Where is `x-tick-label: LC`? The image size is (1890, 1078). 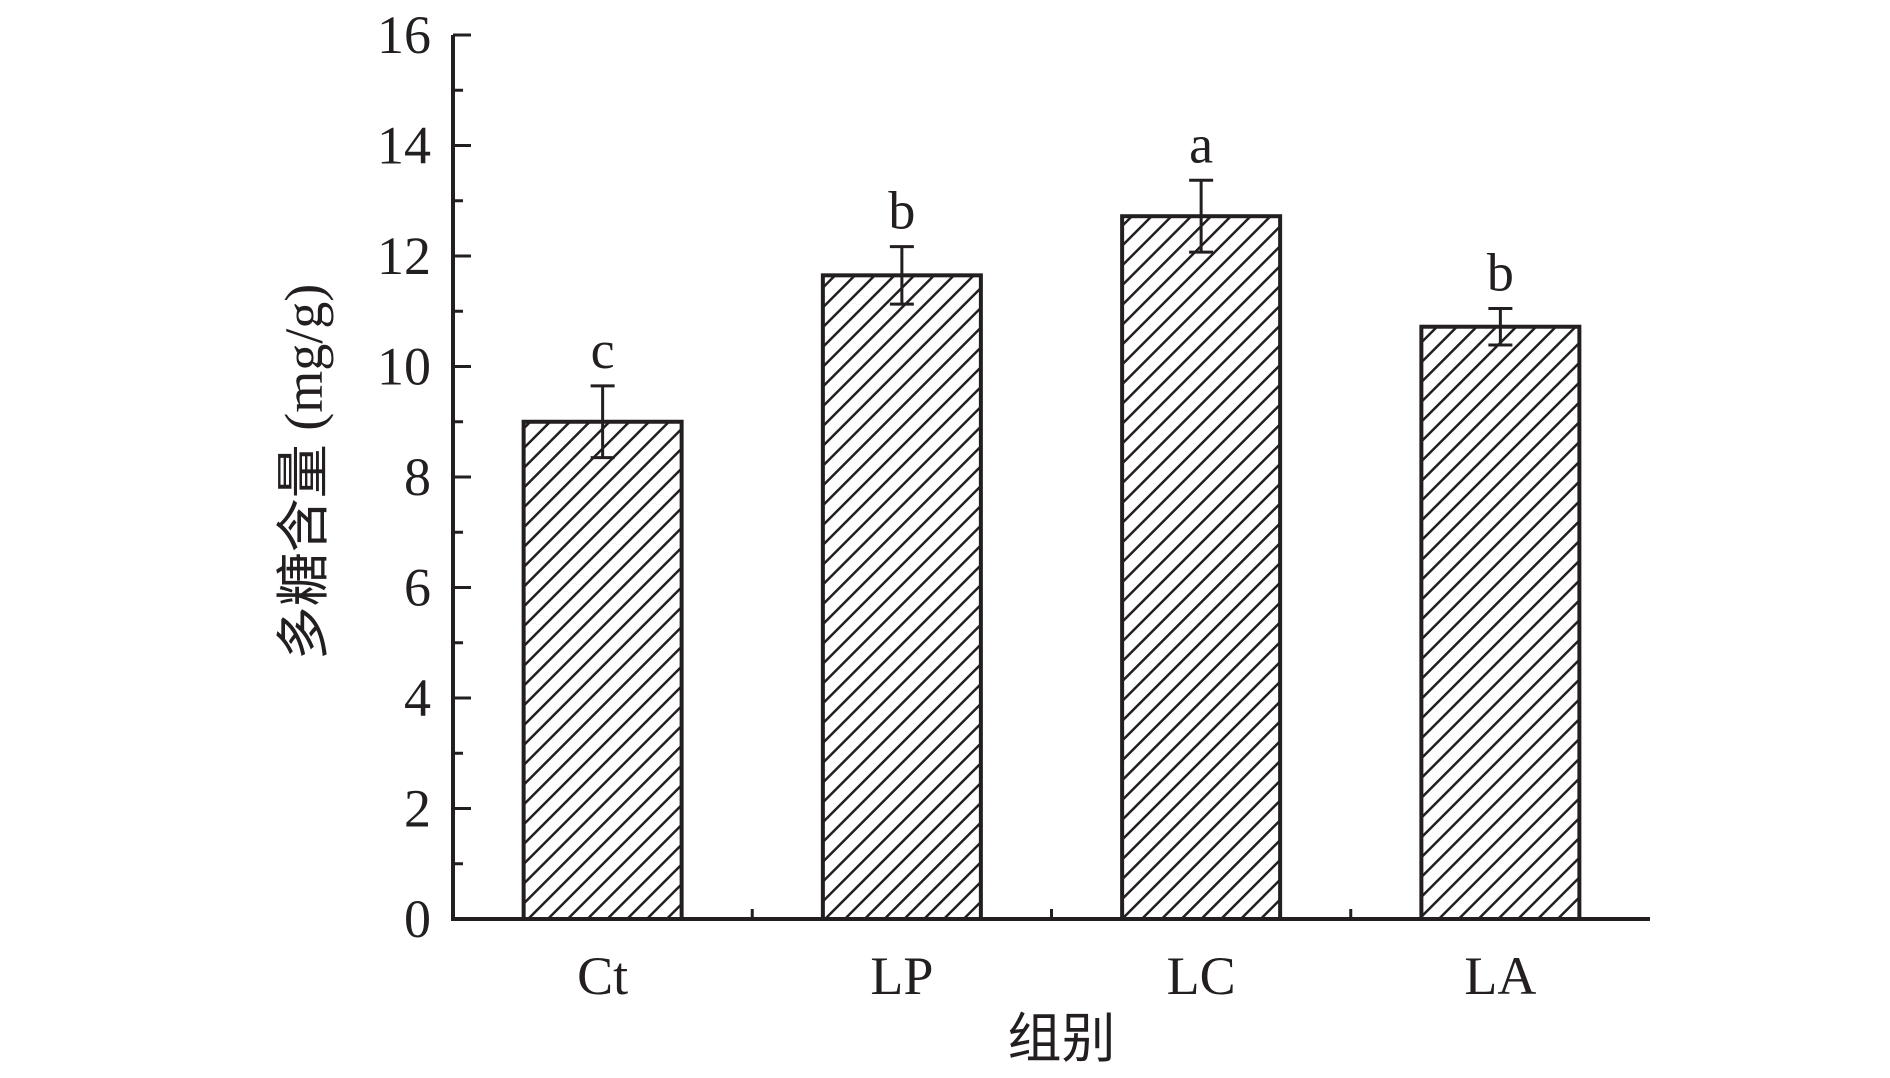
x-tick-label: LC is located at coordinates (1201, 976).